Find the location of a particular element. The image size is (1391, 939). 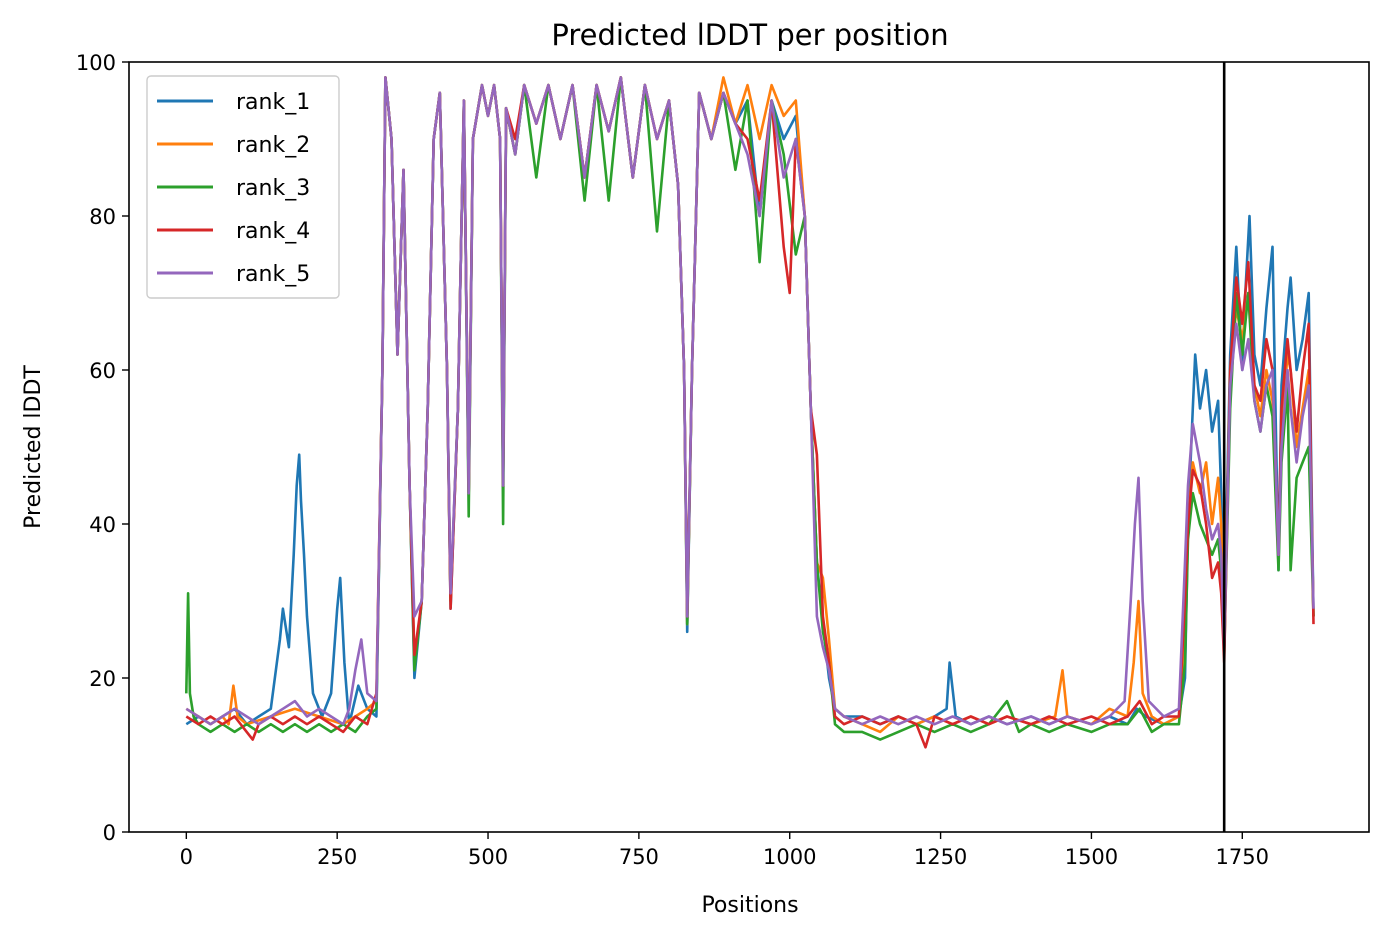

x-axis-label: Positions is located at coordinates (749, 905).